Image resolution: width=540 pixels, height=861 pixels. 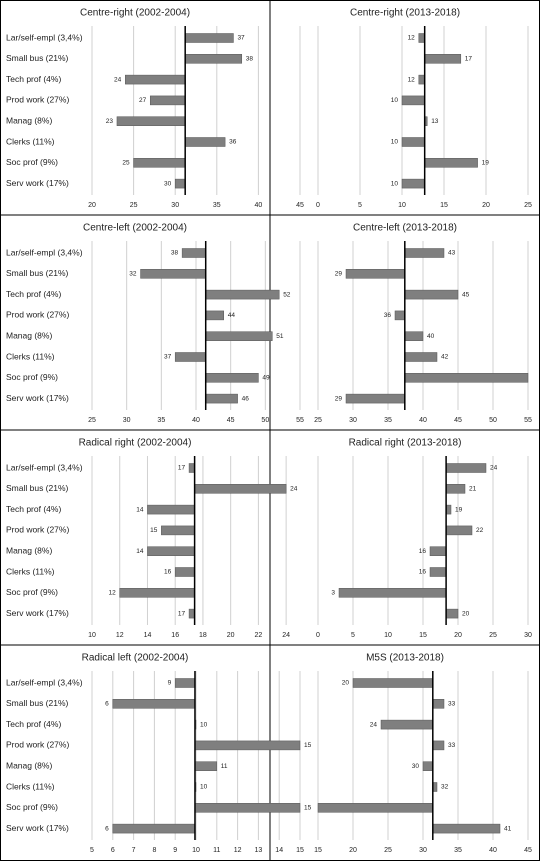 What do you see at coordinates (37, 745) in the screenshot?
I see `category-label: Prod work (27%)` at bounding box center [37, 745].